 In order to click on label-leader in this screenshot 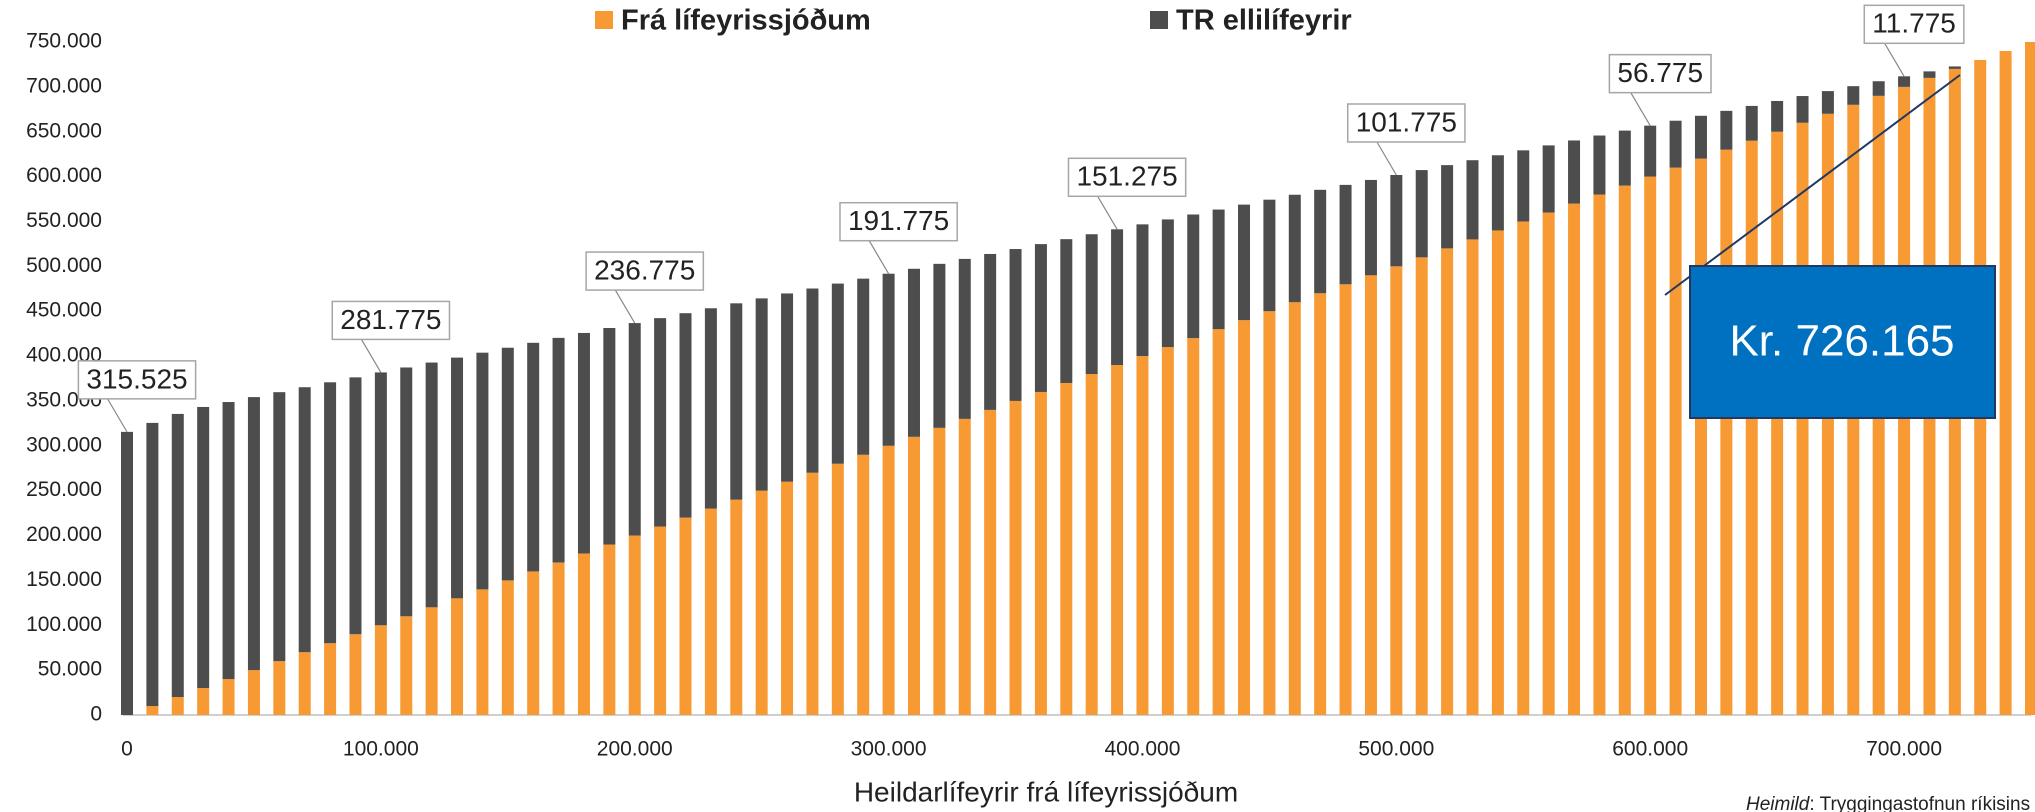, I will do `click(371, 355)`.